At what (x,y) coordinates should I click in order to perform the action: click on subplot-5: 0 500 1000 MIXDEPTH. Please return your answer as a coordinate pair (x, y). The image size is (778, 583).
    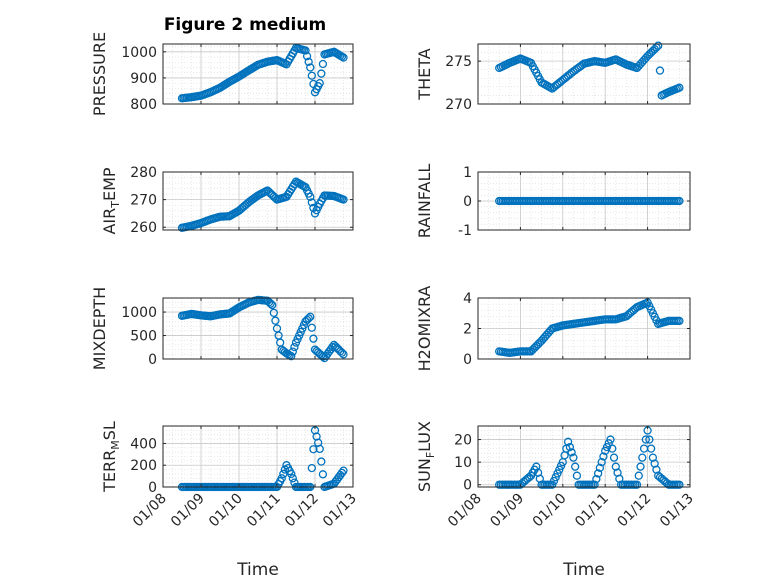
    Looking at the image, I should click on (222, 328).